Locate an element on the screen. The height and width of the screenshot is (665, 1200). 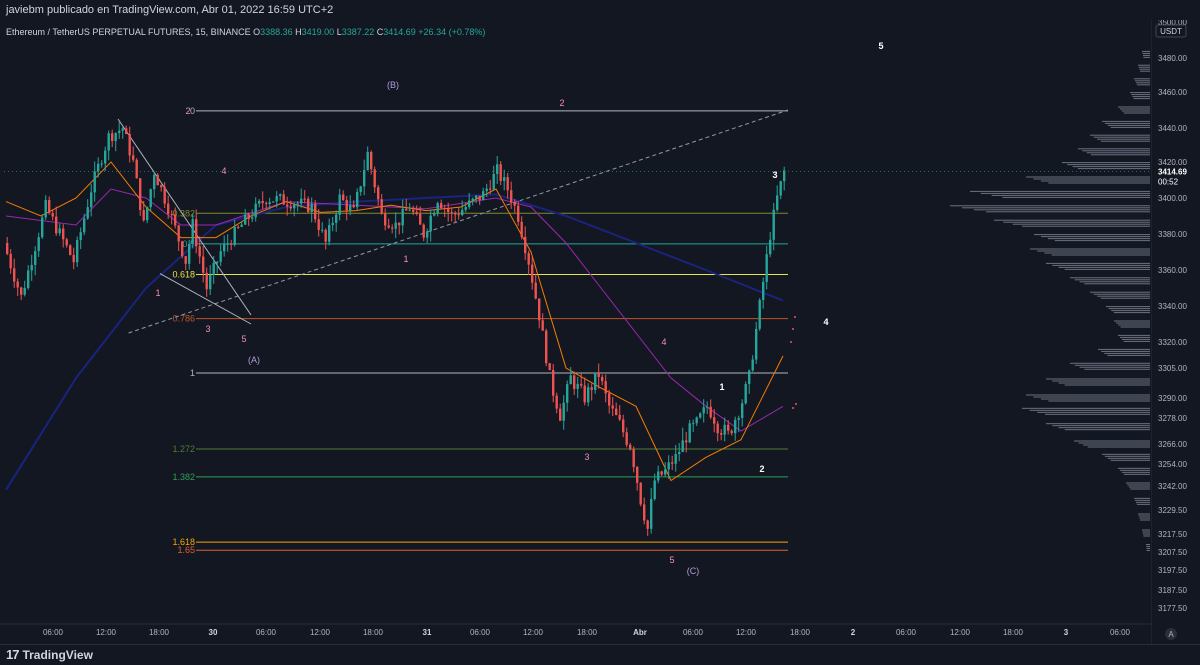
price-tick-label: 3480.00 is located at coordinates (1172, 58).